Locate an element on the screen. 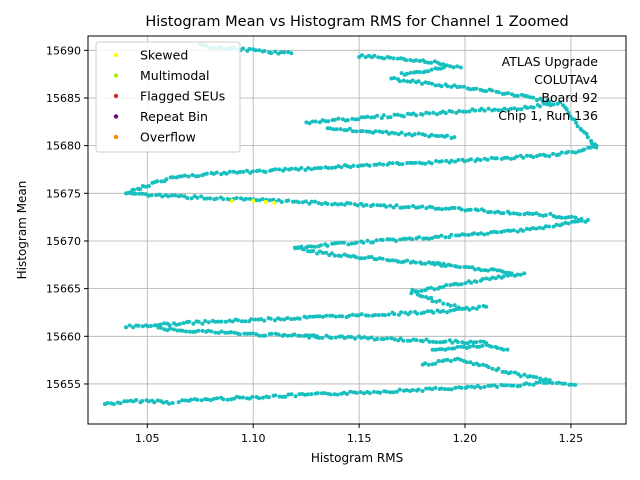  skewed-point is located at coordinates (274, 202).